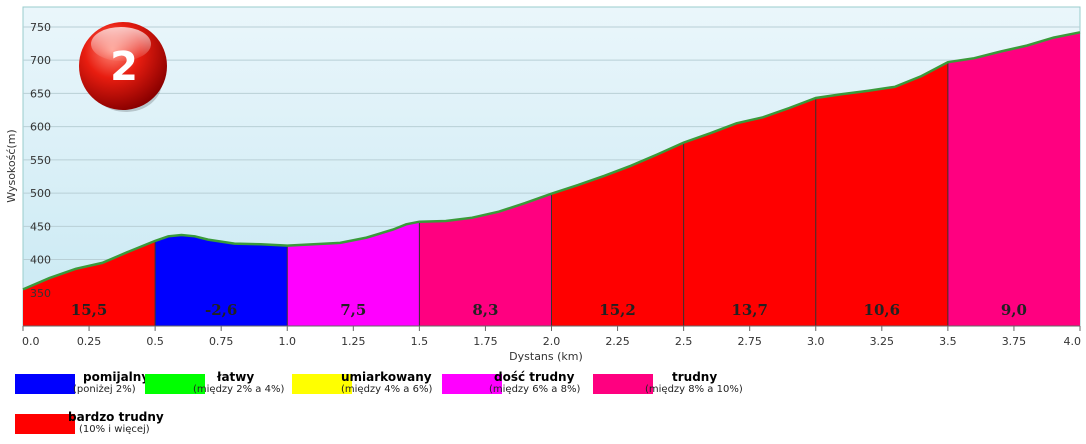 The height and width of the screenshot is (444, 1086). What do you see at coordinates (104, 389) in the screenshot?
I see `legend-range: (poniżej 2%)` at bounding box center [104, 389].